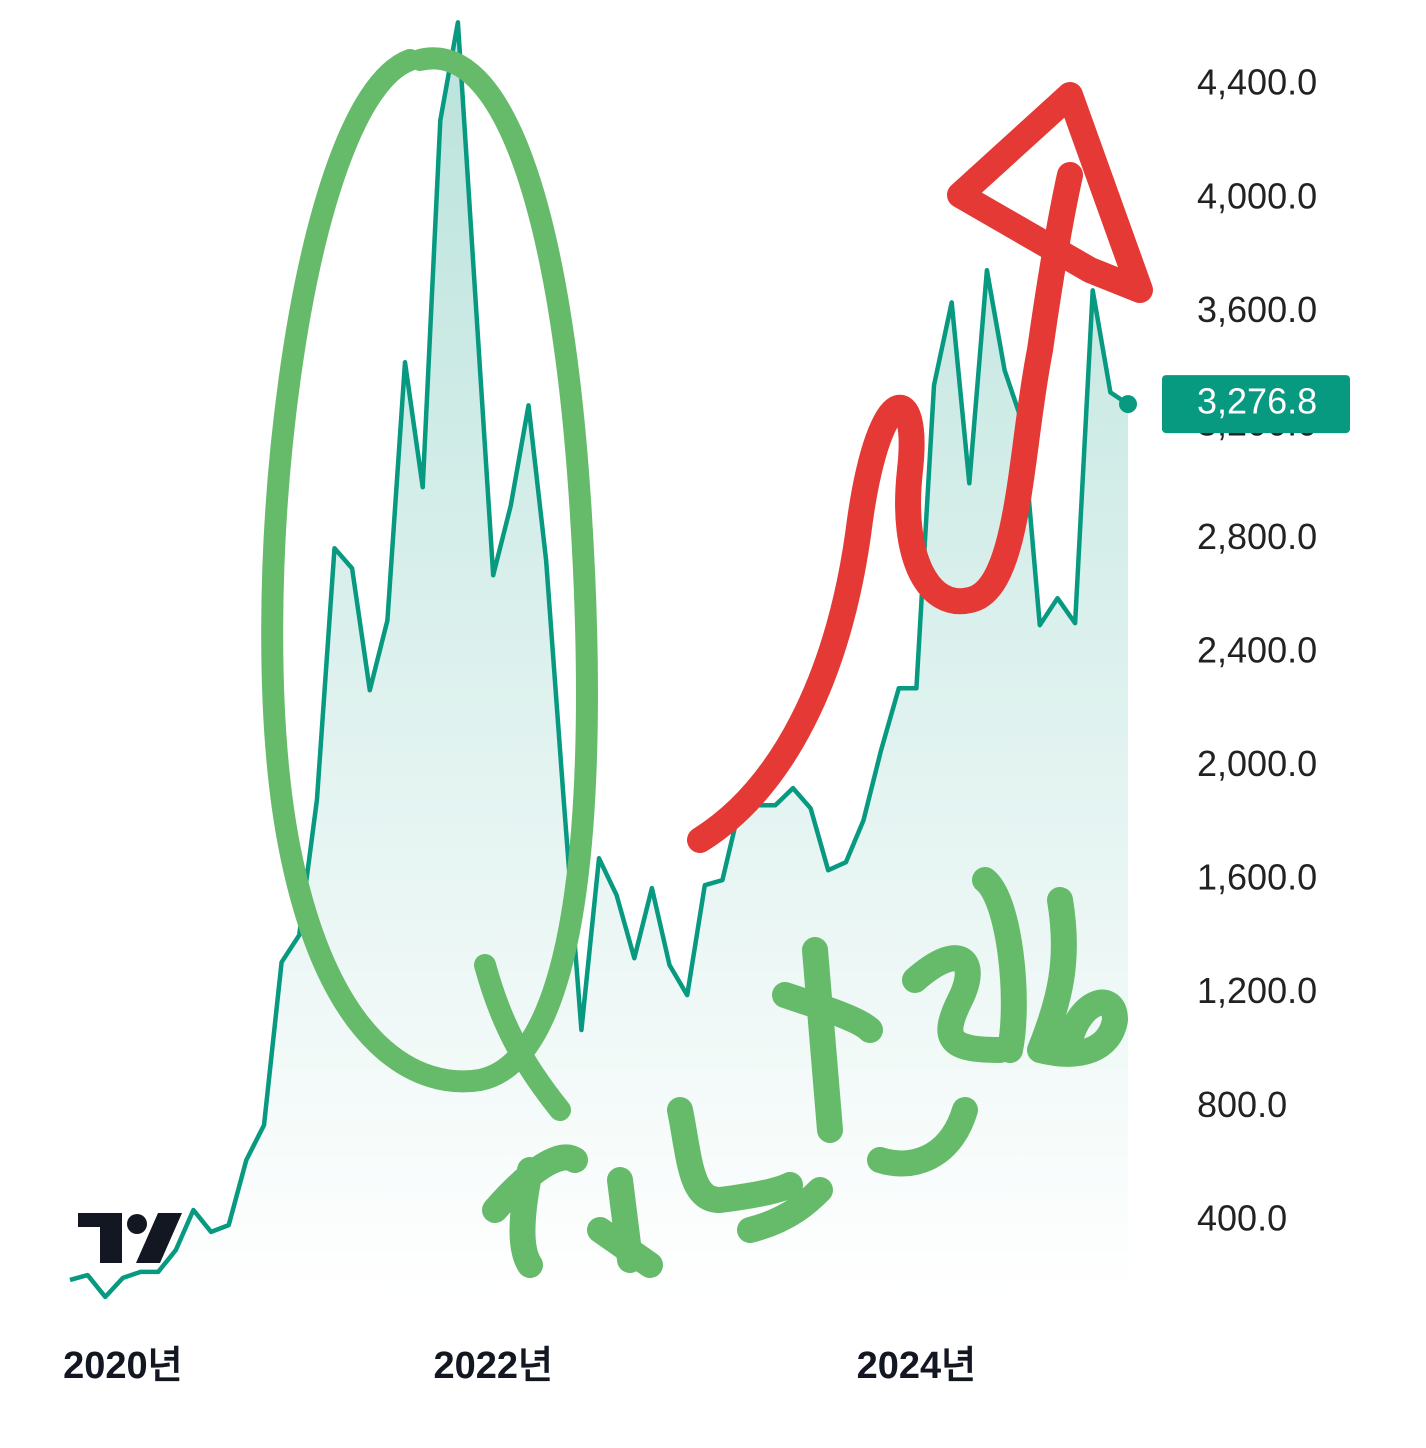  What do you see at coordinates (1257, 650) in the screenshot?
I see `y-tick-label: 2,400.0` at bounding box center [1257, 650].